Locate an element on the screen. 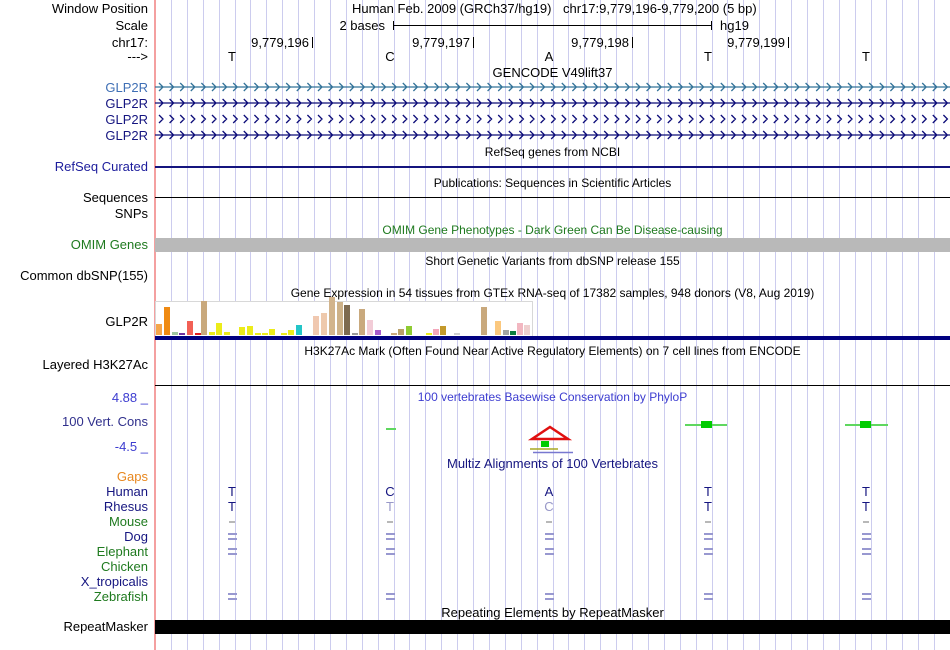  multiz-species-label-mouse: Mouse is located at coordinates (128, 521).